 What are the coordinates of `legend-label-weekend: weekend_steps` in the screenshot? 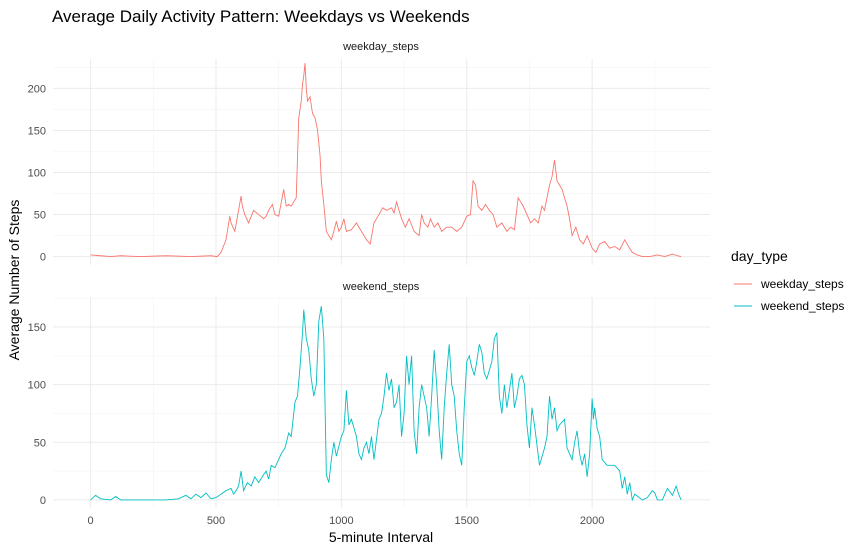 It's located at (802, 306).